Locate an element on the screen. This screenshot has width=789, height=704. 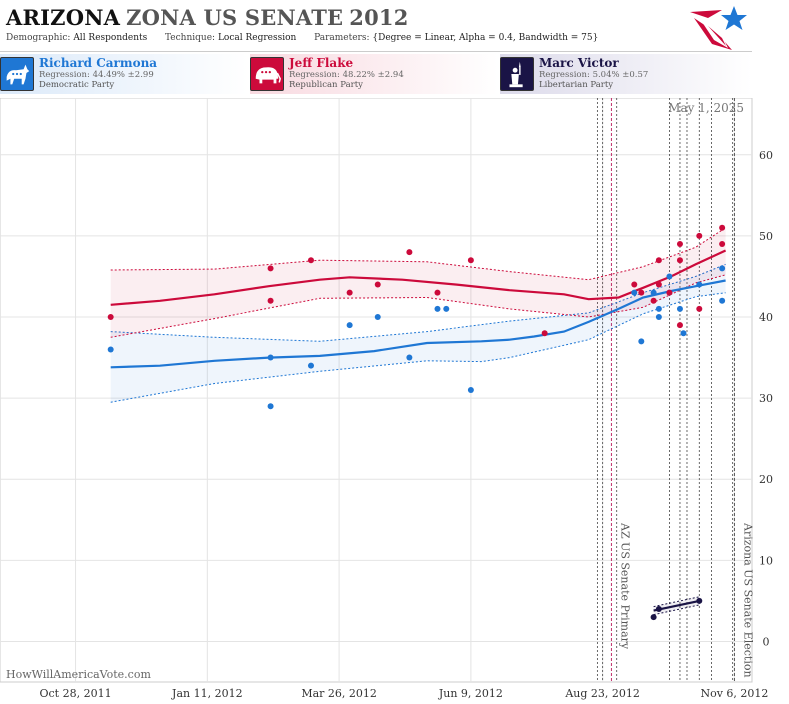
x-tick-label: Aug 23, 2012 is located at coordinates (602, 693).